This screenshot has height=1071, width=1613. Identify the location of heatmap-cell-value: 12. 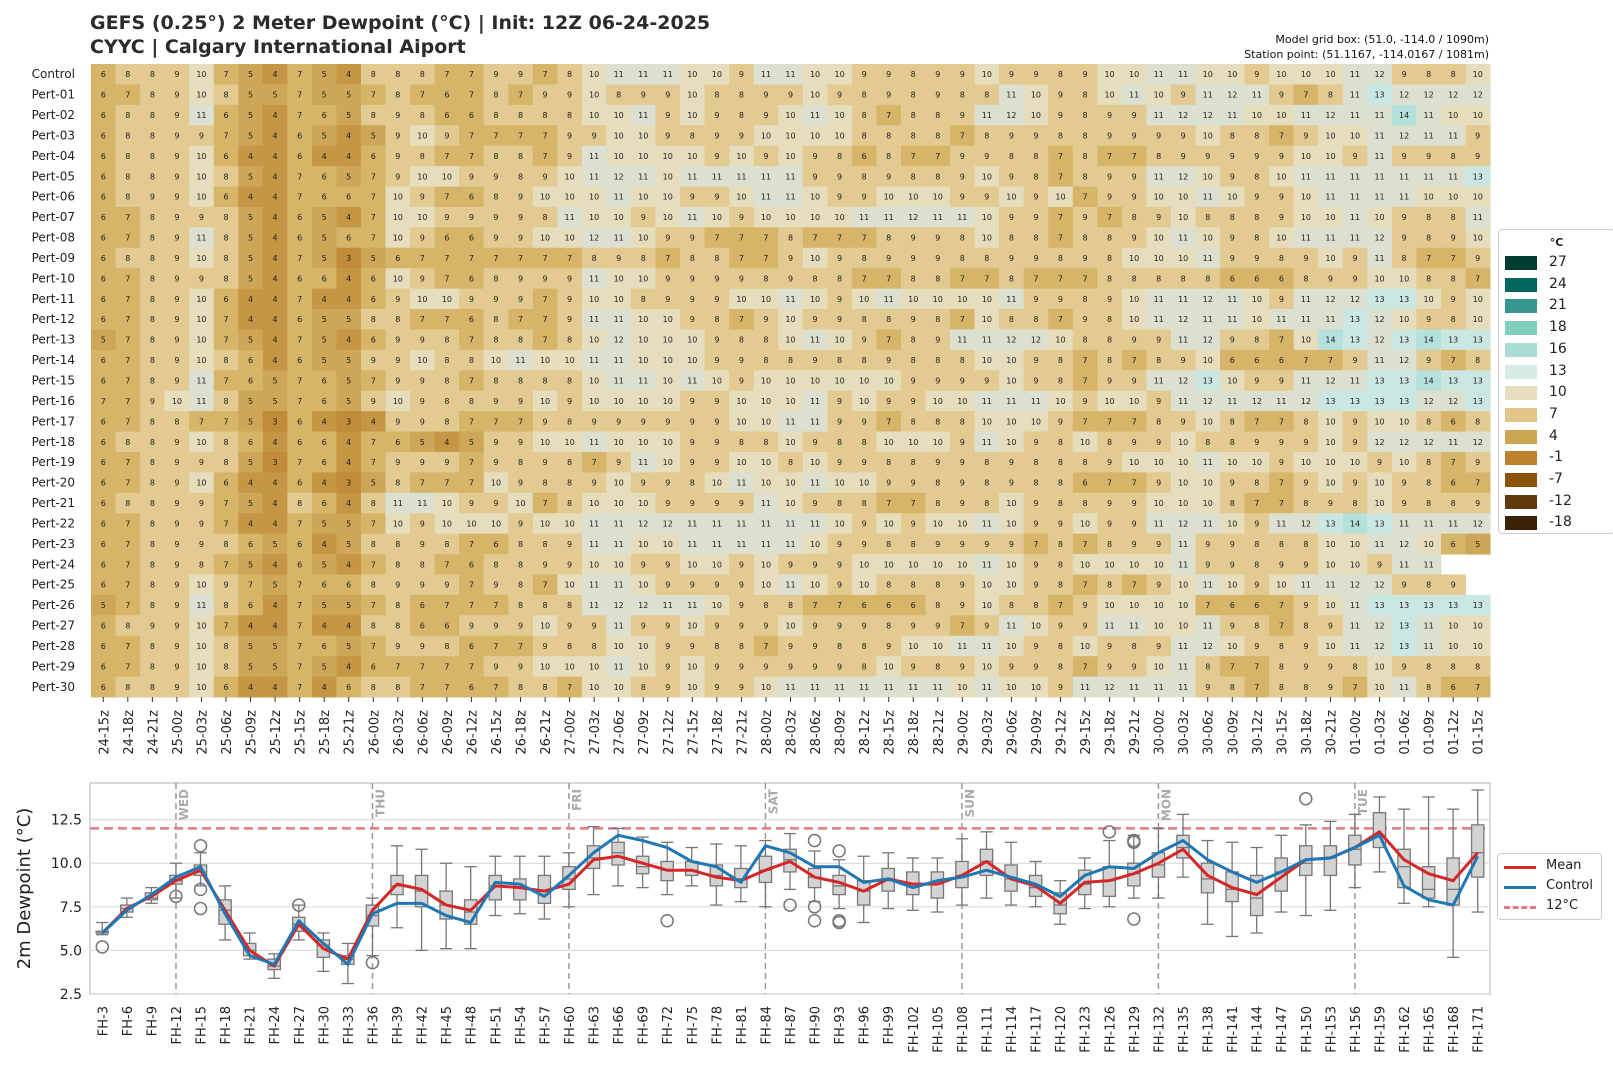
(1404, 135).